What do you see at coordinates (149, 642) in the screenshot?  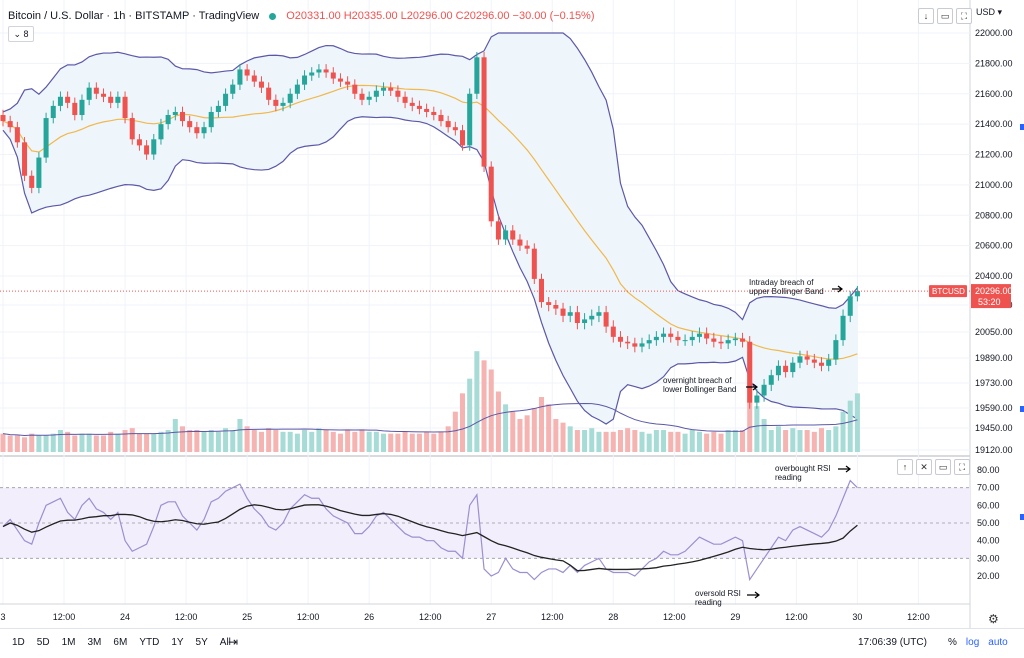 I see `range-button-ytd: YTD` at bounding box center [149, 642].